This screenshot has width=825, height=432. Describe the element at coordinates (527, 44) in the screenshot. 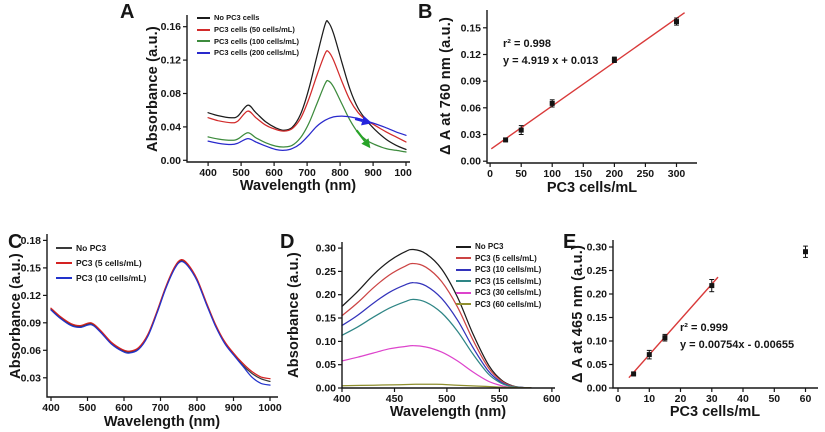

I see `r-squared-b: r² = 0.998` at that location.